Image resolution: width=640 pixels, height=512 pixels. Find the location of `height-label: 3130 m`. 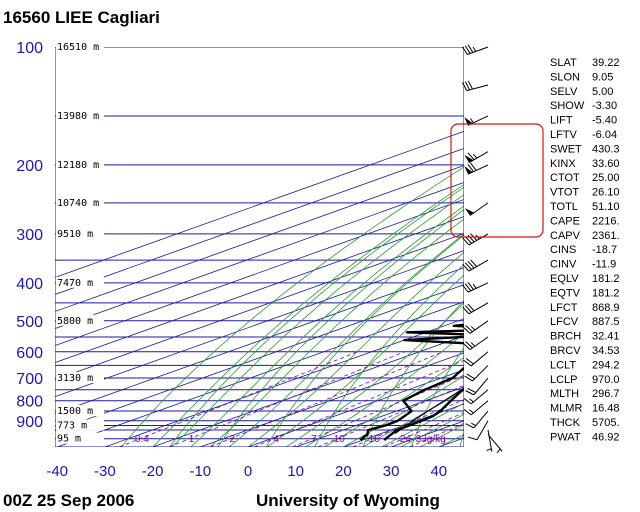

height-label: 3130 m is located at coordinates (75, 378).